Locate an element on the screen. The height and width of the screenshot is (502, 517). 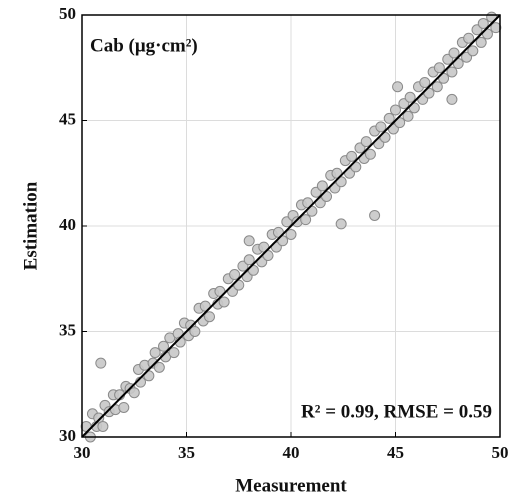
y-tick-label: 45 is located at coordinates (67, 118).